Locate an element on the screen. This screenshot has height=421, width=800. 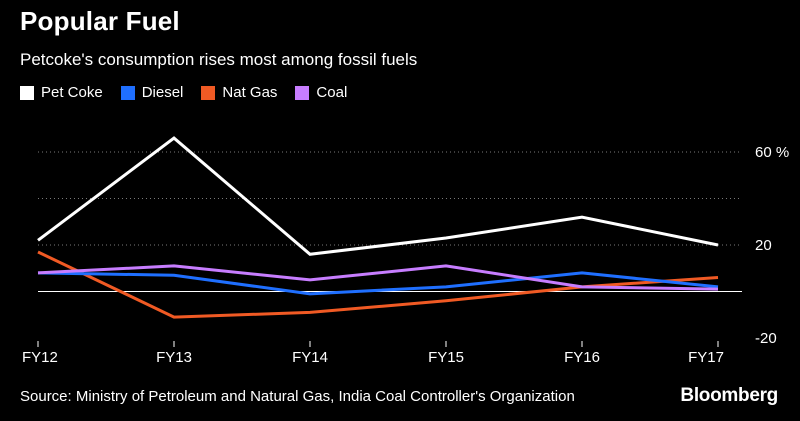
x-tick-label: FY16 is located at coordinates (582, 357).